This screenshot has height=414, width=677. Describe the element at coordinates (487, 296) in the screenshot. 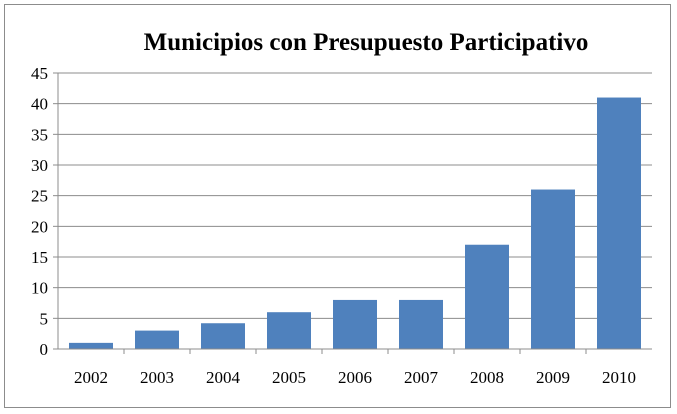

I see `bar-2008` at that location.